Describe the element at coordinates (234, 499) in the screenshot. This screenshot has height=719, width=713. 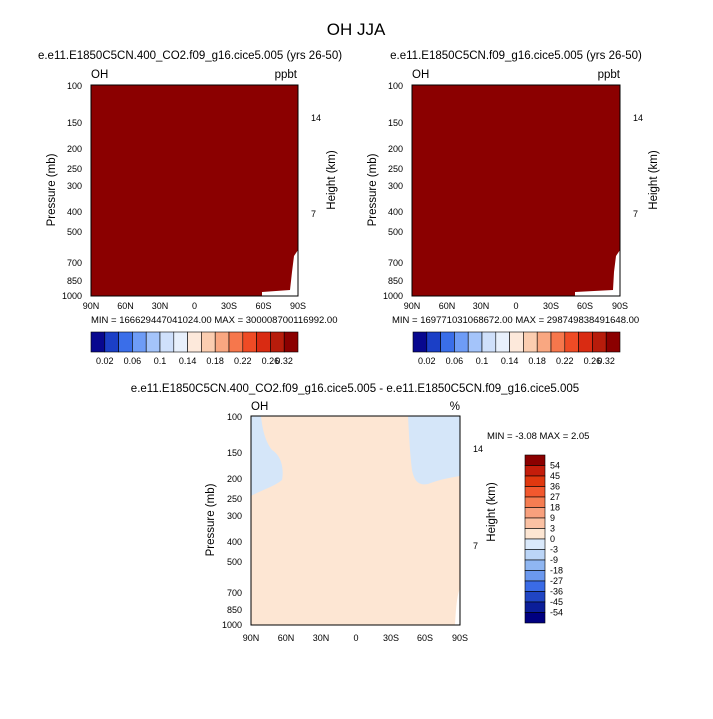
I see `diff-ytick: 250` at that location.